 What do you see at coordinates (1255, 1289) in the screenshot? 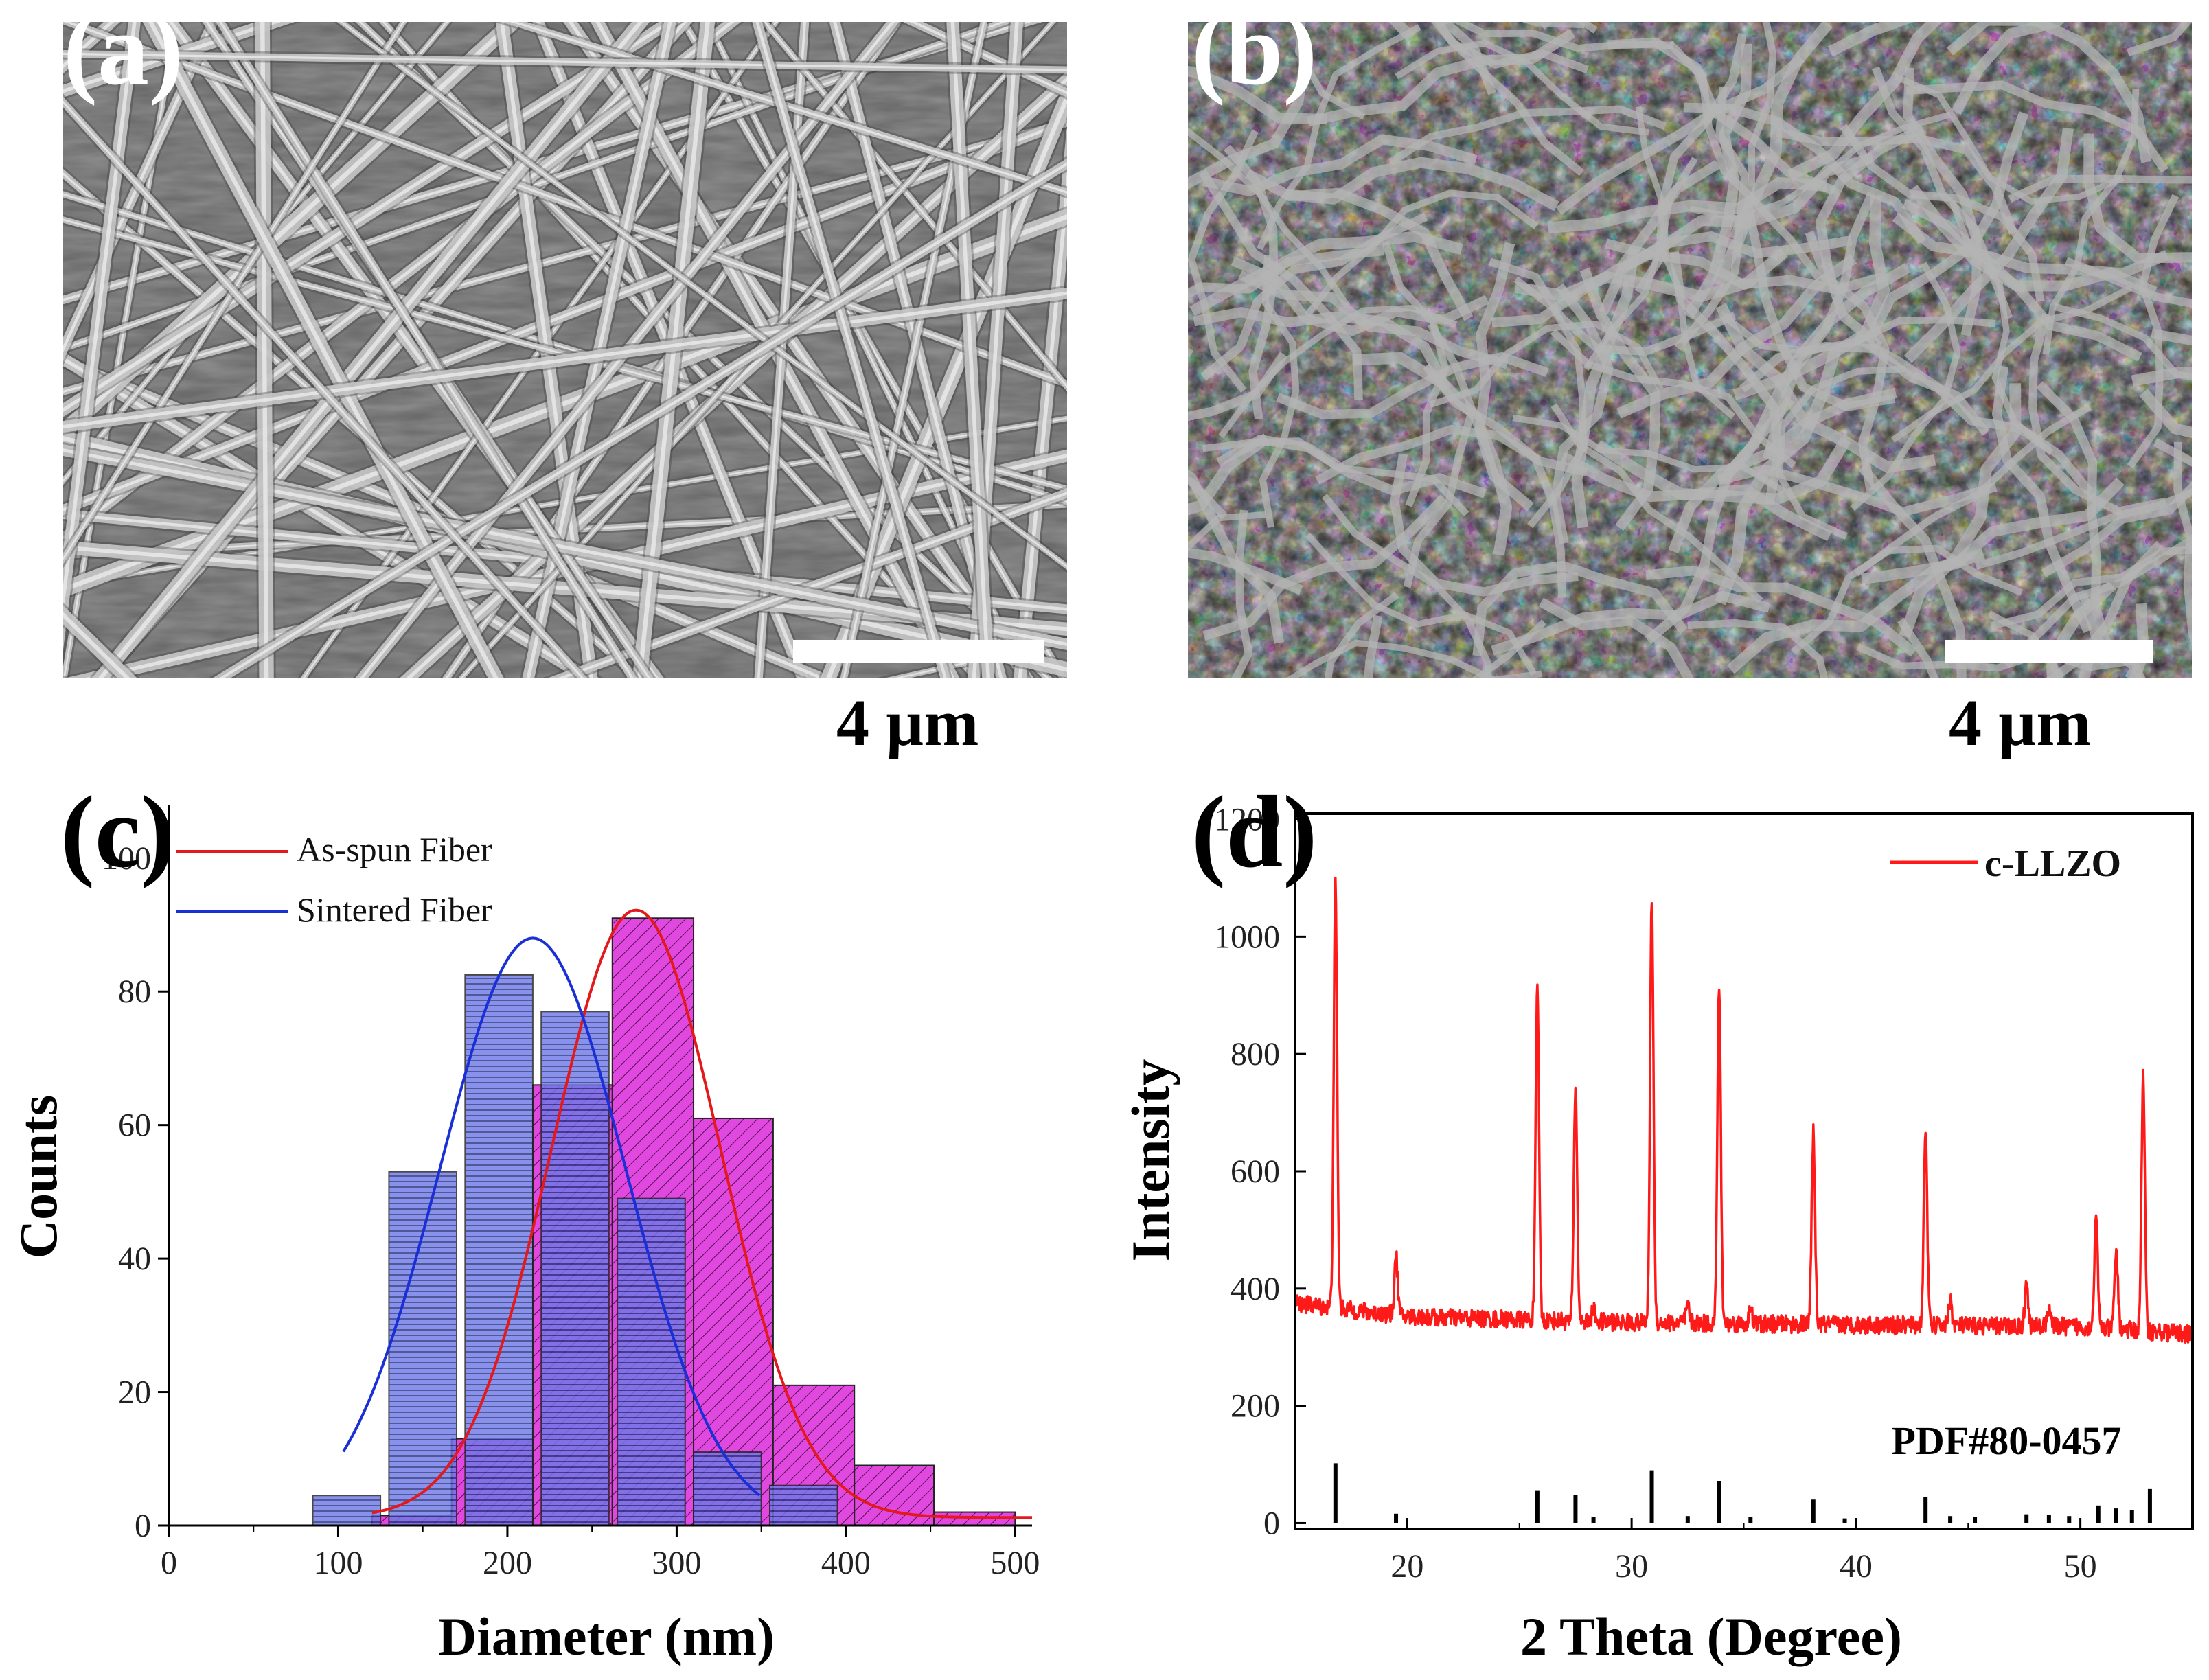
I see `y-tick-label: 400` at bounding box center [1255, 1289].